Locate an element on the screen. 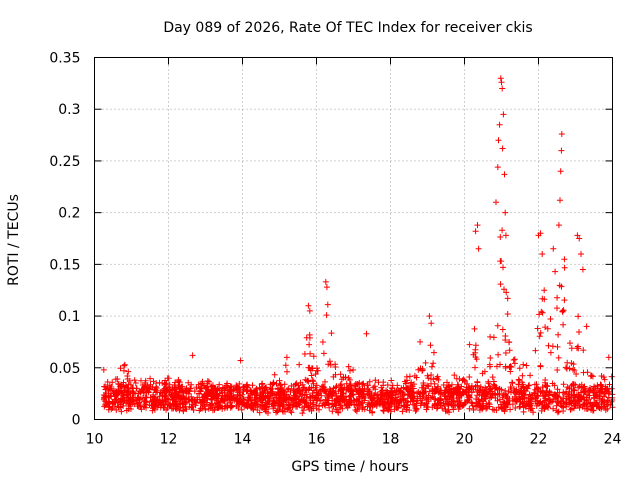  x-tick-label: 14 is located at coordinates (243, 440).